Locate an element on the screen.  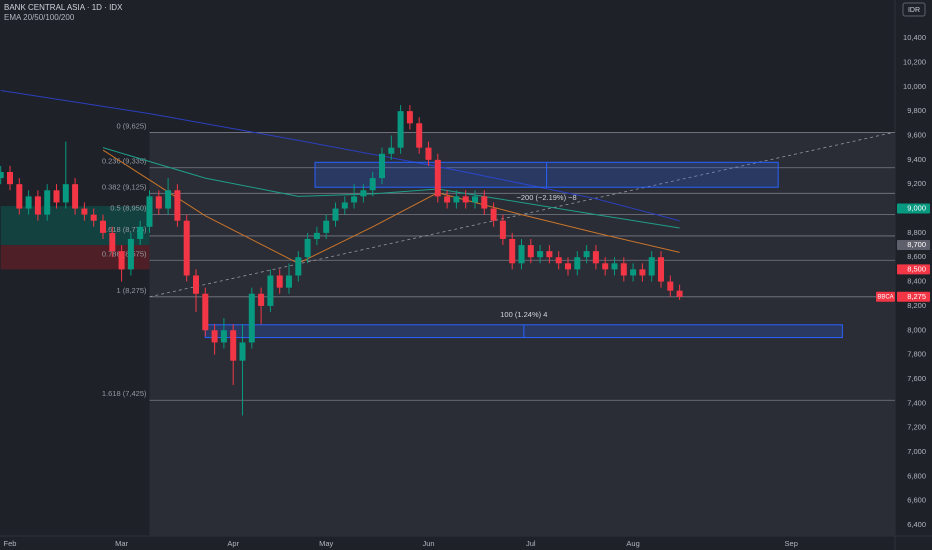
x-tick-label: Feb is located at coordinates (10, 543).